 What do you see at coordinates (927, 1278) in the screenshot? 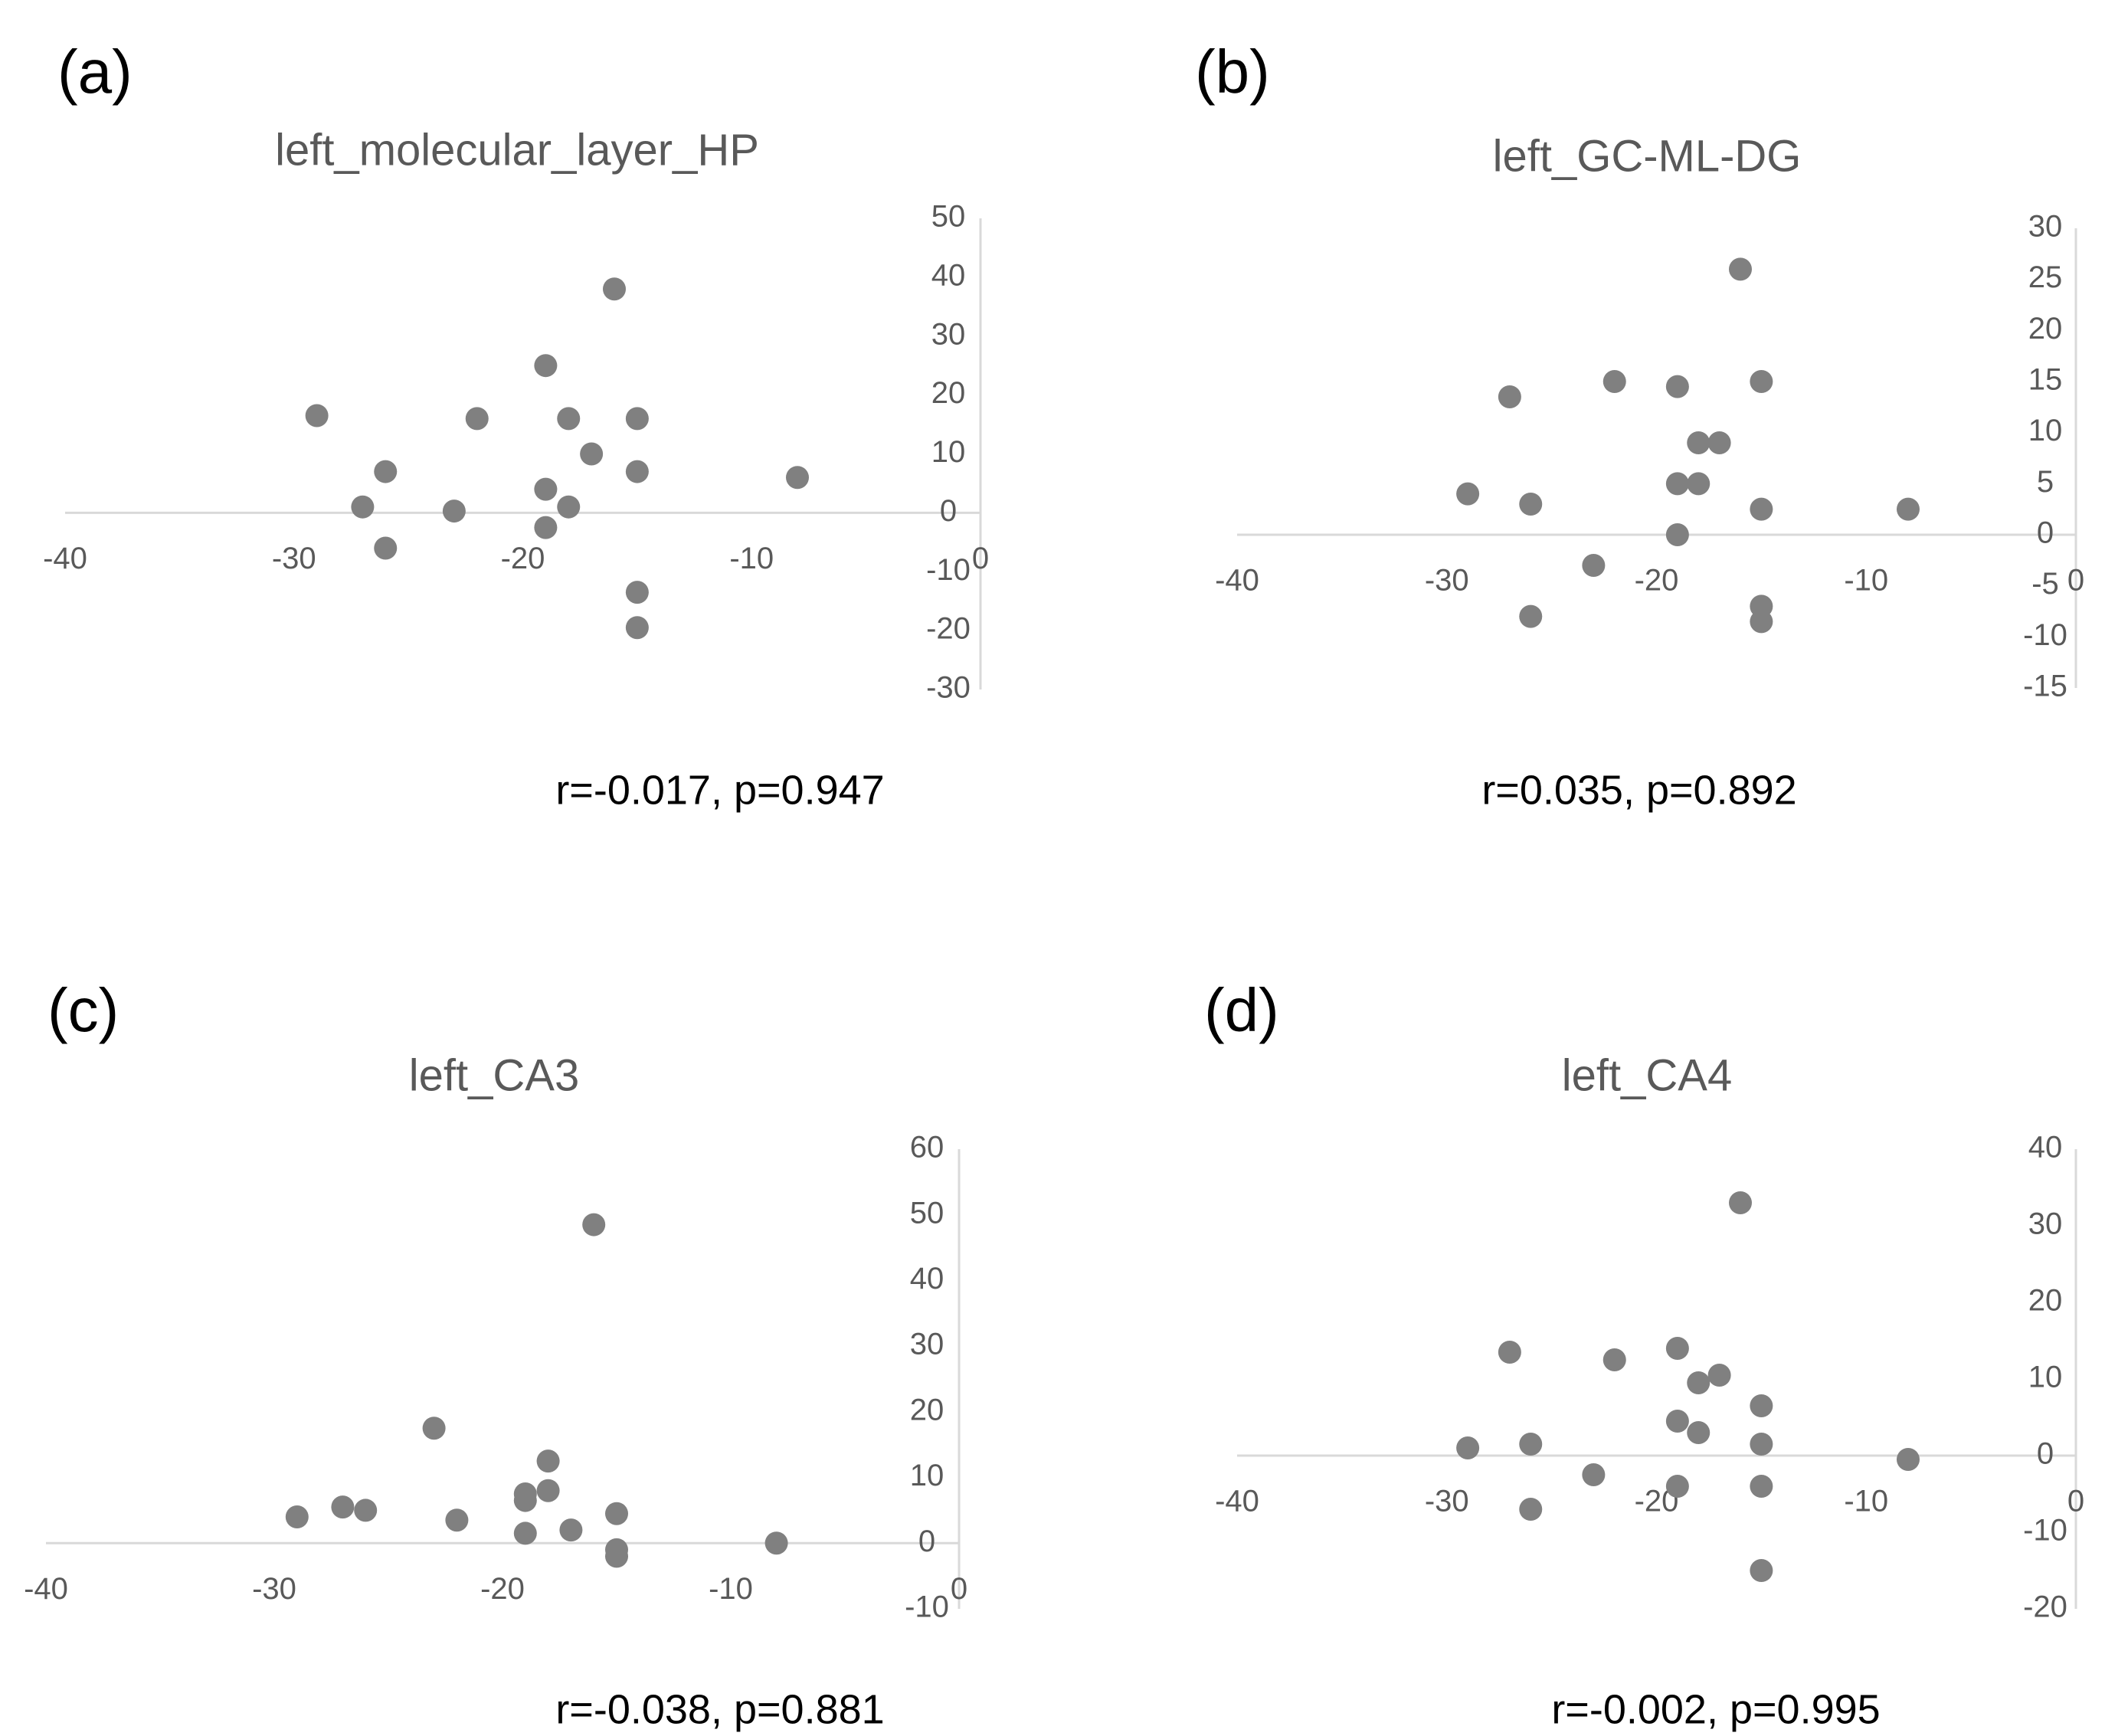
I see `y-tick-label-c: 40` at bounding box center [927, 1278].